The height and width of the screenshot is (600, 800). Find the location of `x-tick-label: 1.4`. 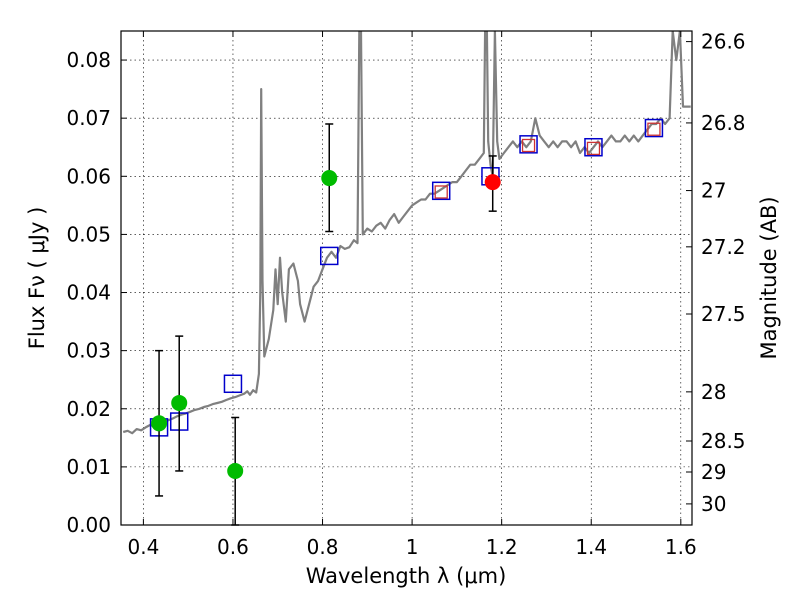

x-tick-label: 1.4 is located at coordinates (591, 547).